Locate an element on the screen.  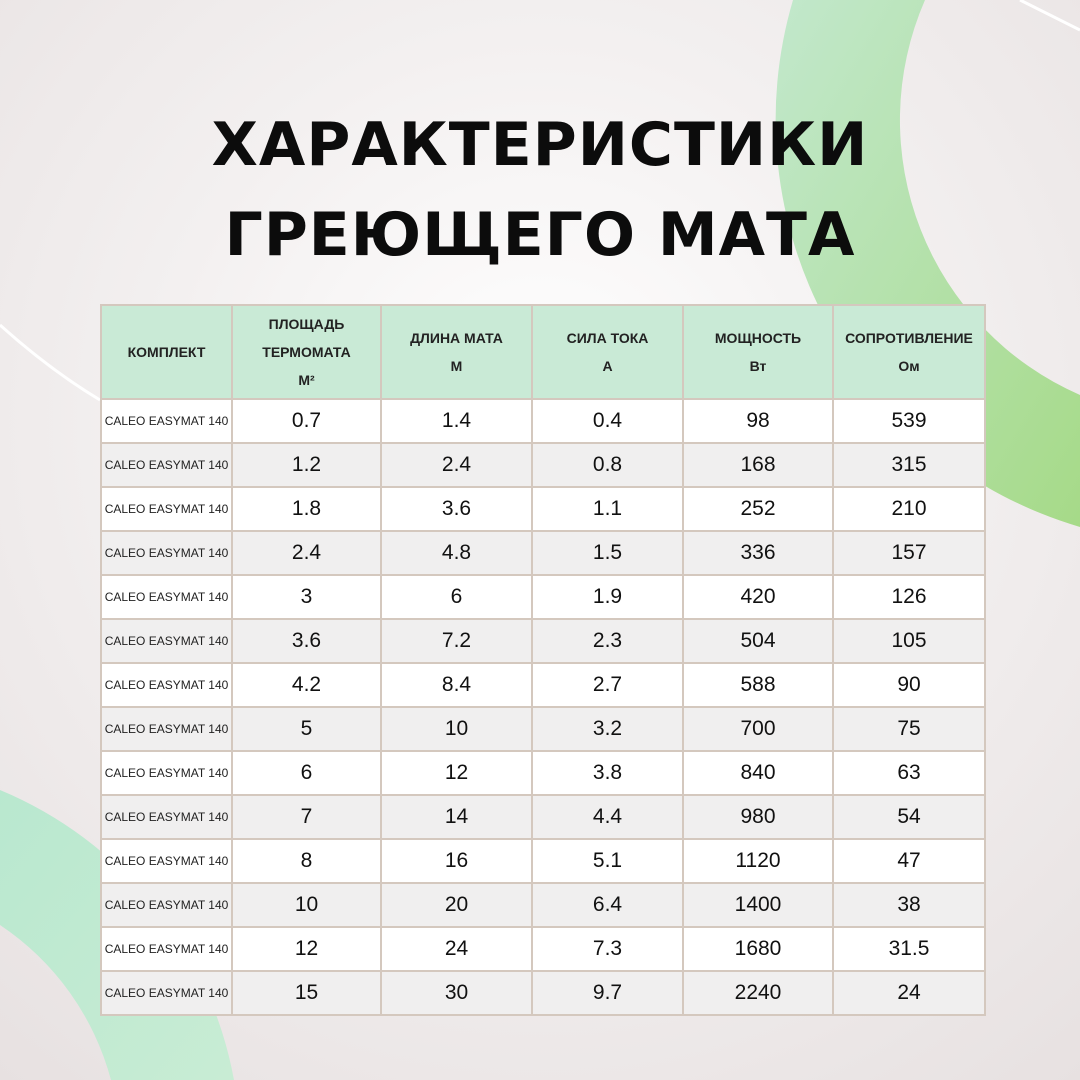
table-row: CALEO EASYMAT 140 5 10 3.2 700 75 is located at coordinates (543, 729).